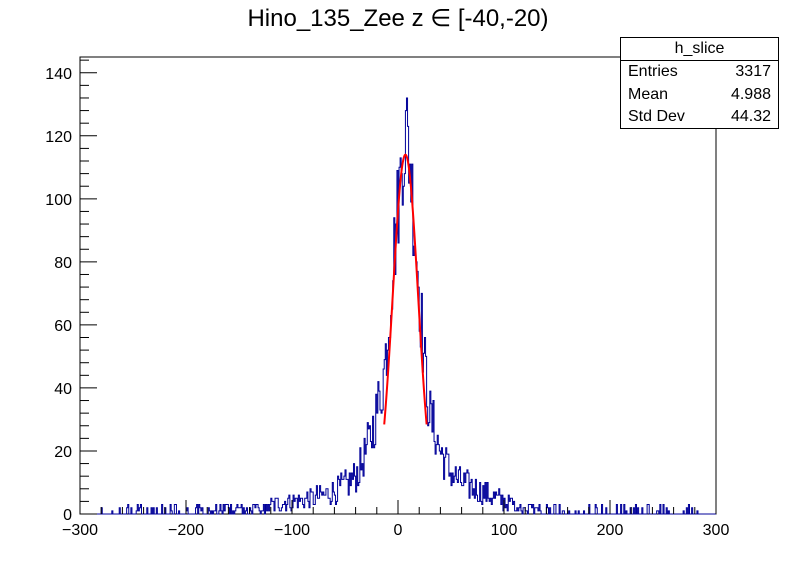 The width and height of the screenshot is (796, 572). Describe the element at coordinates (58, 74) in the screenshot. I see `y-tick-label: 140` at that location.